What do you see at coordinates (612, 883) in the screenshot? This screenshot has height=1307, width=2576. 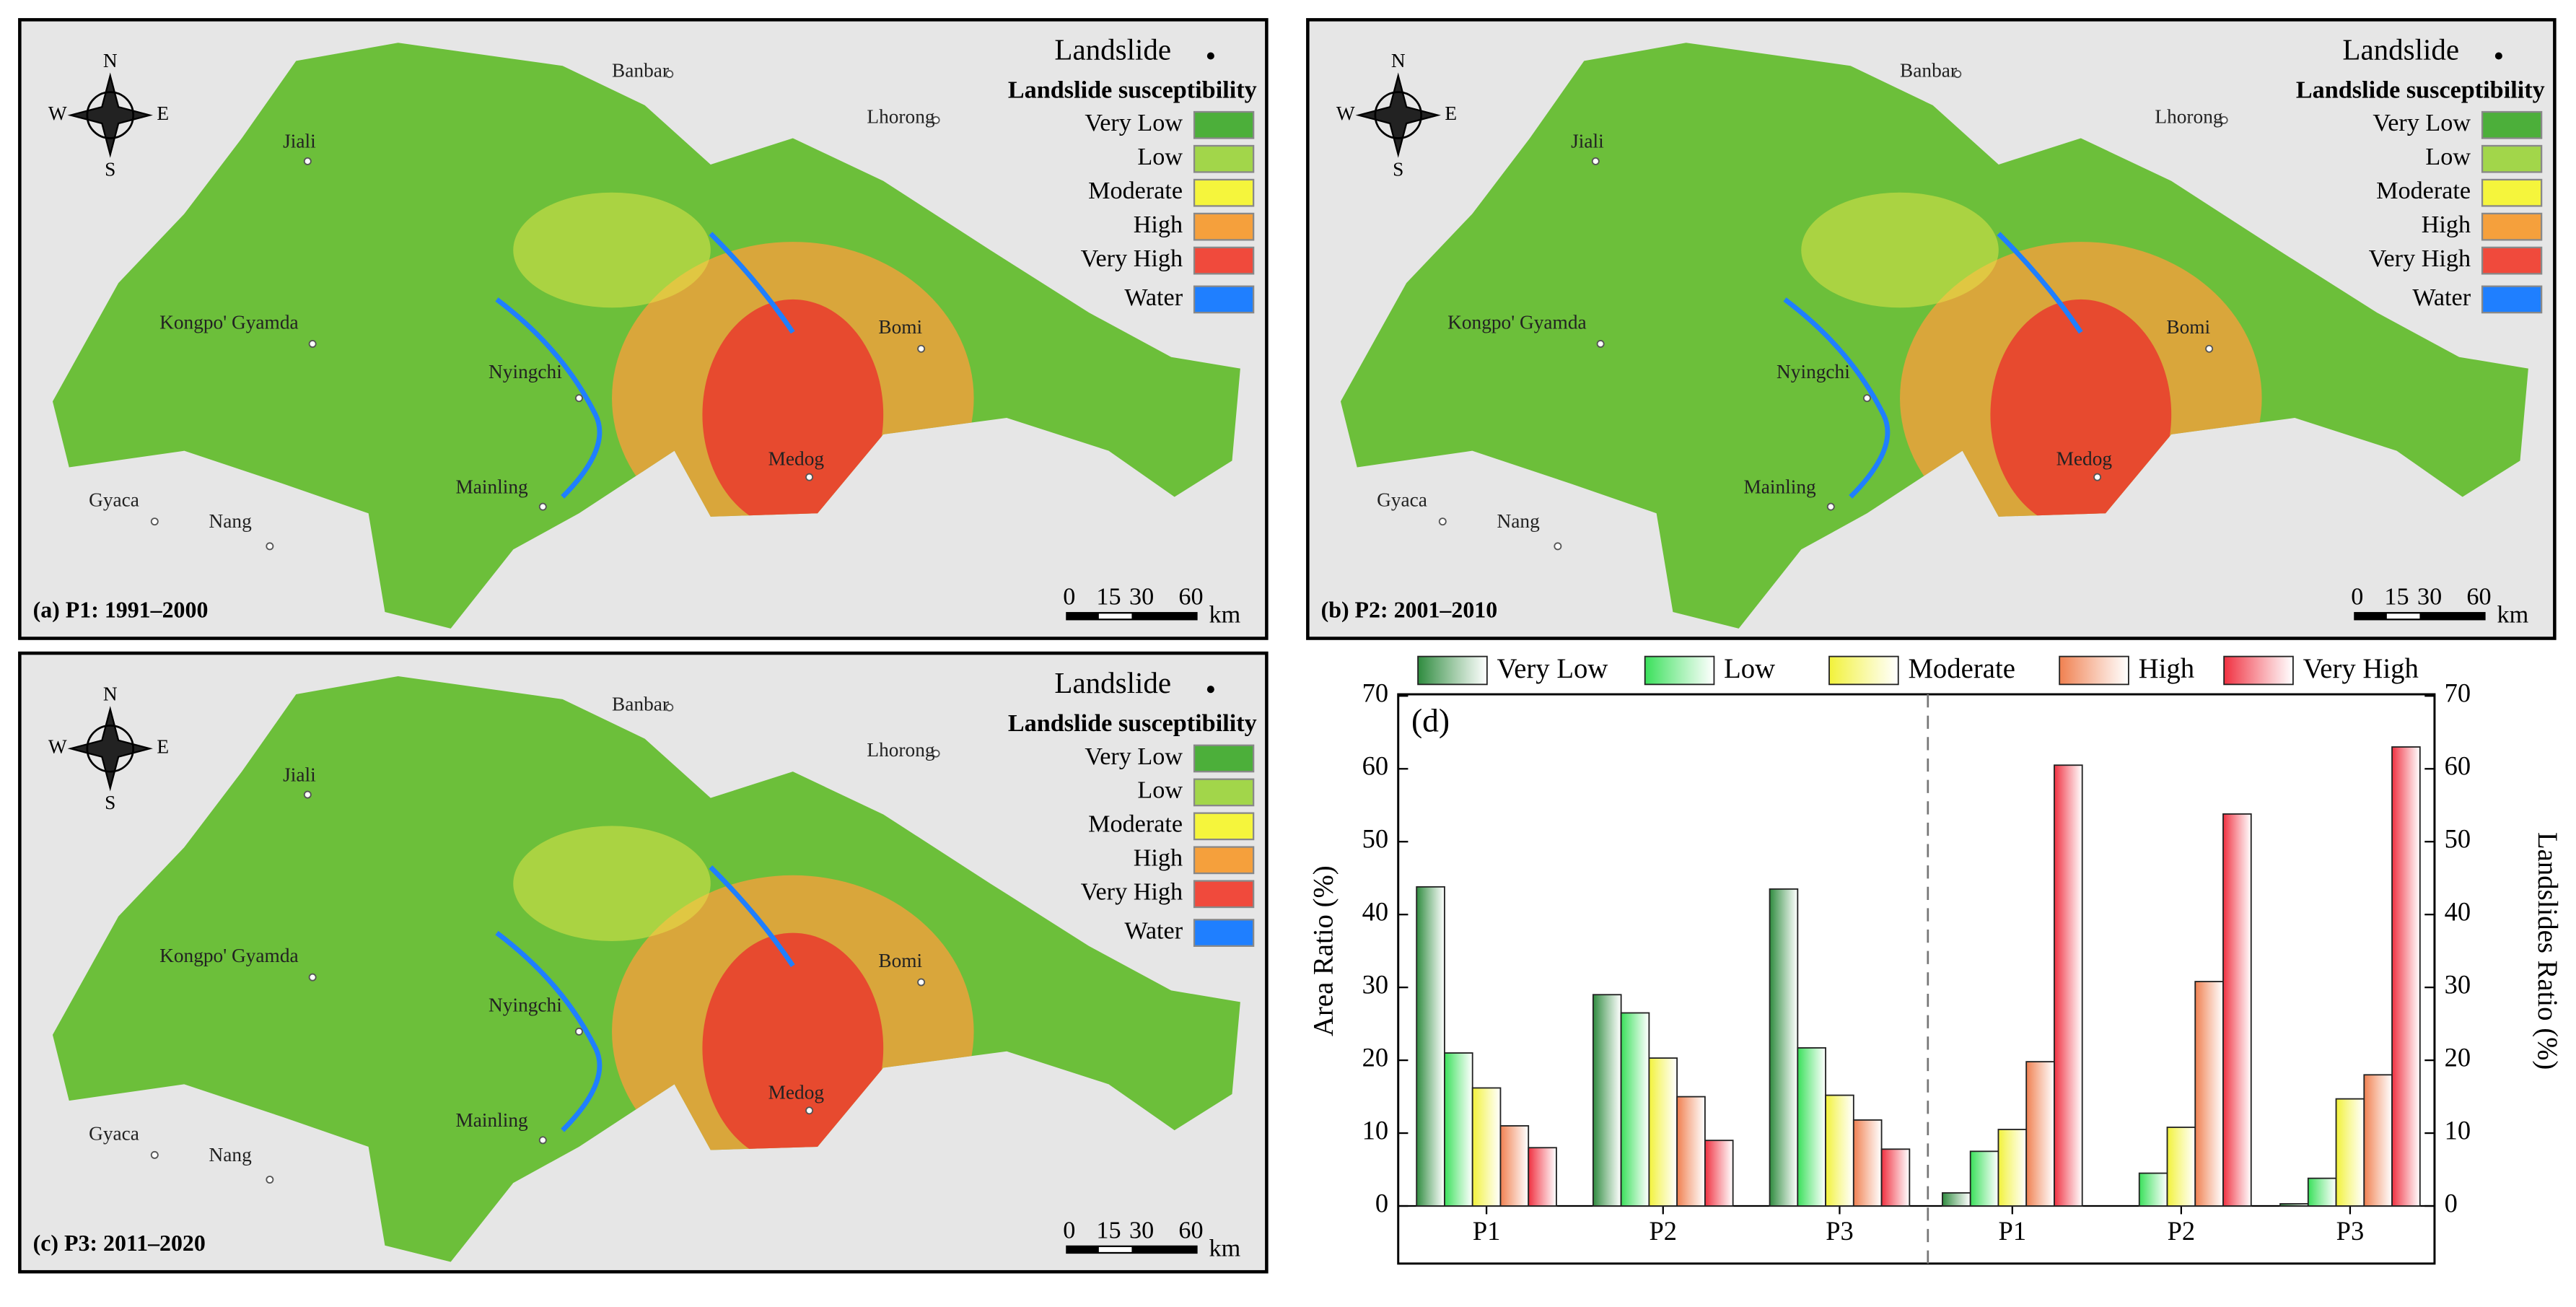 I see `moderate-zone` at bounding box center [612, 883].